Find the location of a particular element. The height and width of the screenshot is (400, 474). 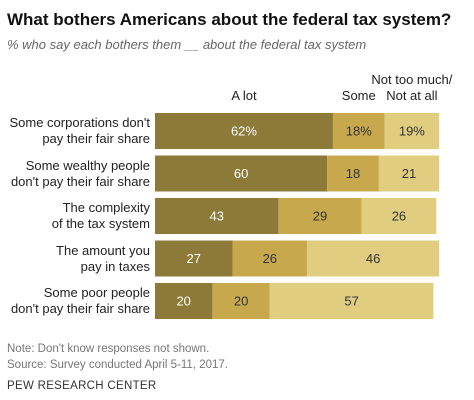

source: PEW RESEARCH CENTER is located at coordinates (82, 386).